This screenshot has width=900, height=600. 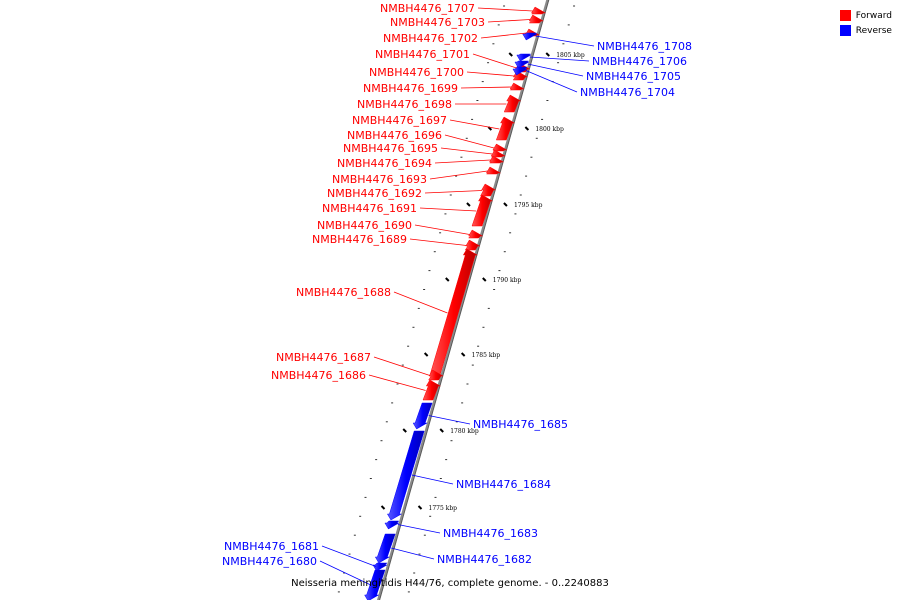 I want to click on gene-label-NMBH4476_1680: NMBH4476_1680, so click(x=269, y=561).